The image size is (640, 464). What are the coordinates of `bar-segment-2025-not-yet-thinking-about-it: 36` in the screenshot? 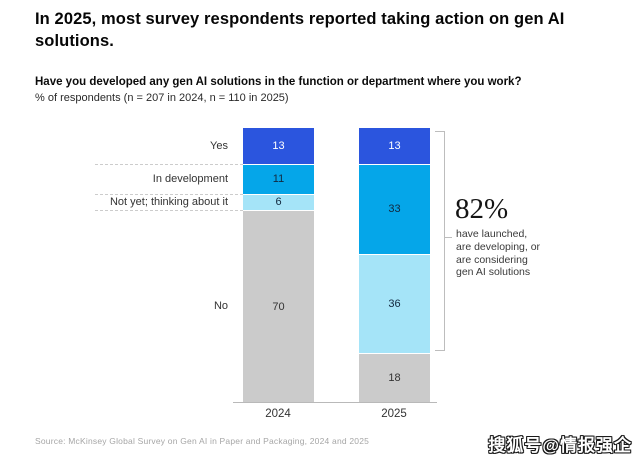 It's located at (394, 303).